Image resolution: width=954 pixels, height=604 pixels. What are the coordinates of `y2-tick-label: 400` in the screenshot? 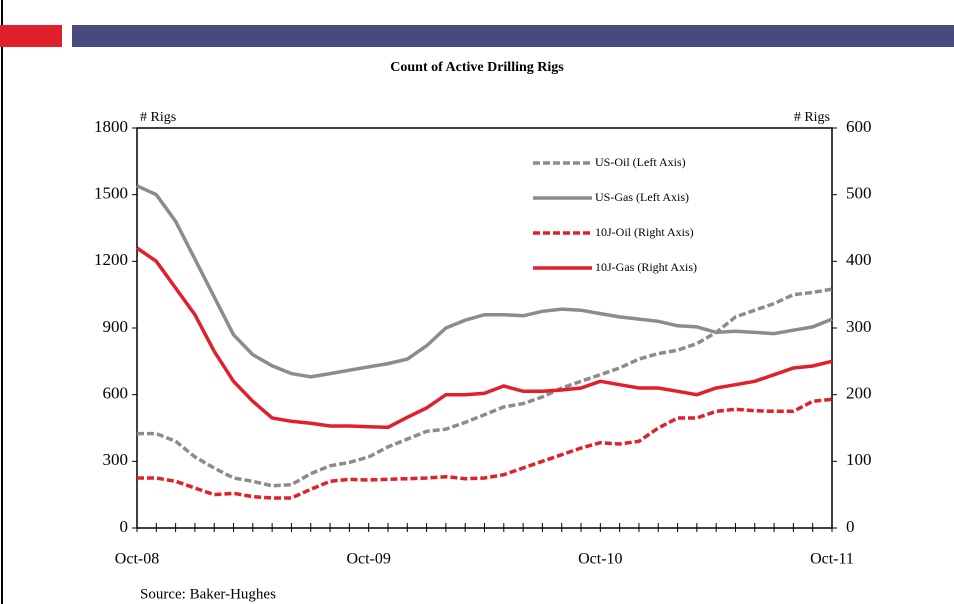 It's located at (859, 259).